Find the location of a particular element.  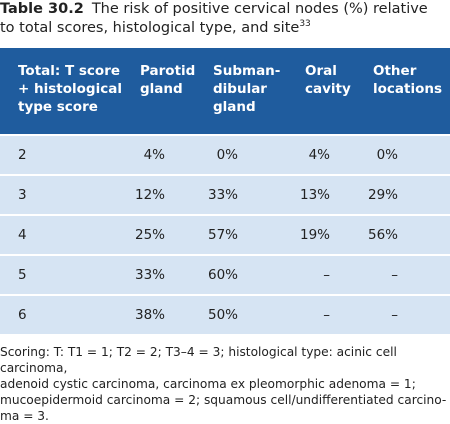

table-cell: 57% is located at coordinates (222, 235).